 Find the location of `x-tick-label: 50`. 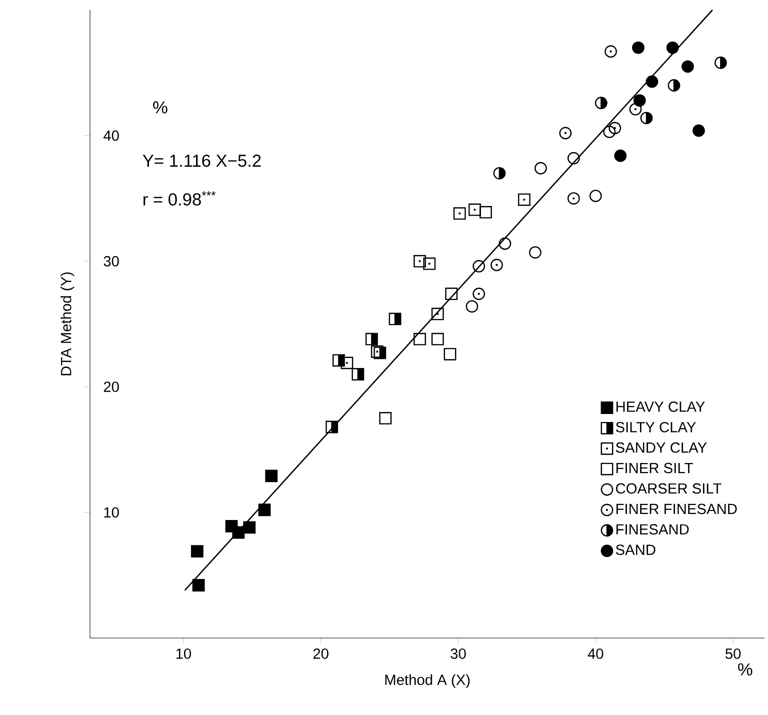

x-tick-label: 50 is located at coordinates (733, 653).